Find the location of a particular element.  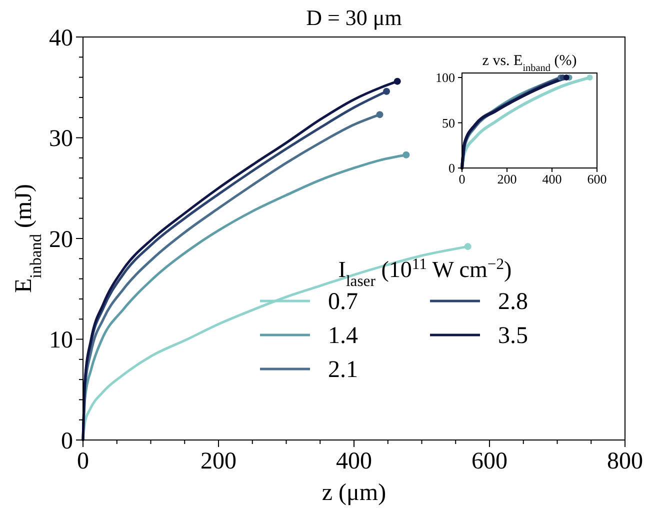

chart-title: D = 30 μm is located at coordinates (354, 17).